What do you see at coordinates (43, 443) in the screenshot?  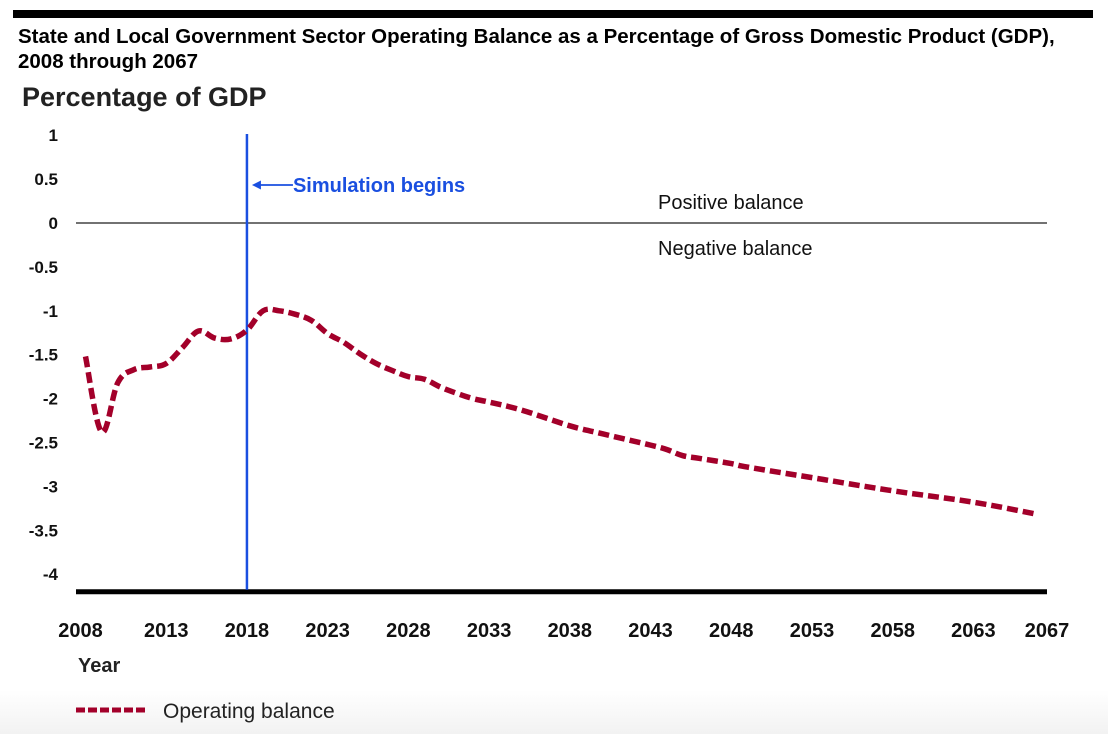 I see `y-tick-label: -2.5` at bounding box center [43, 443].